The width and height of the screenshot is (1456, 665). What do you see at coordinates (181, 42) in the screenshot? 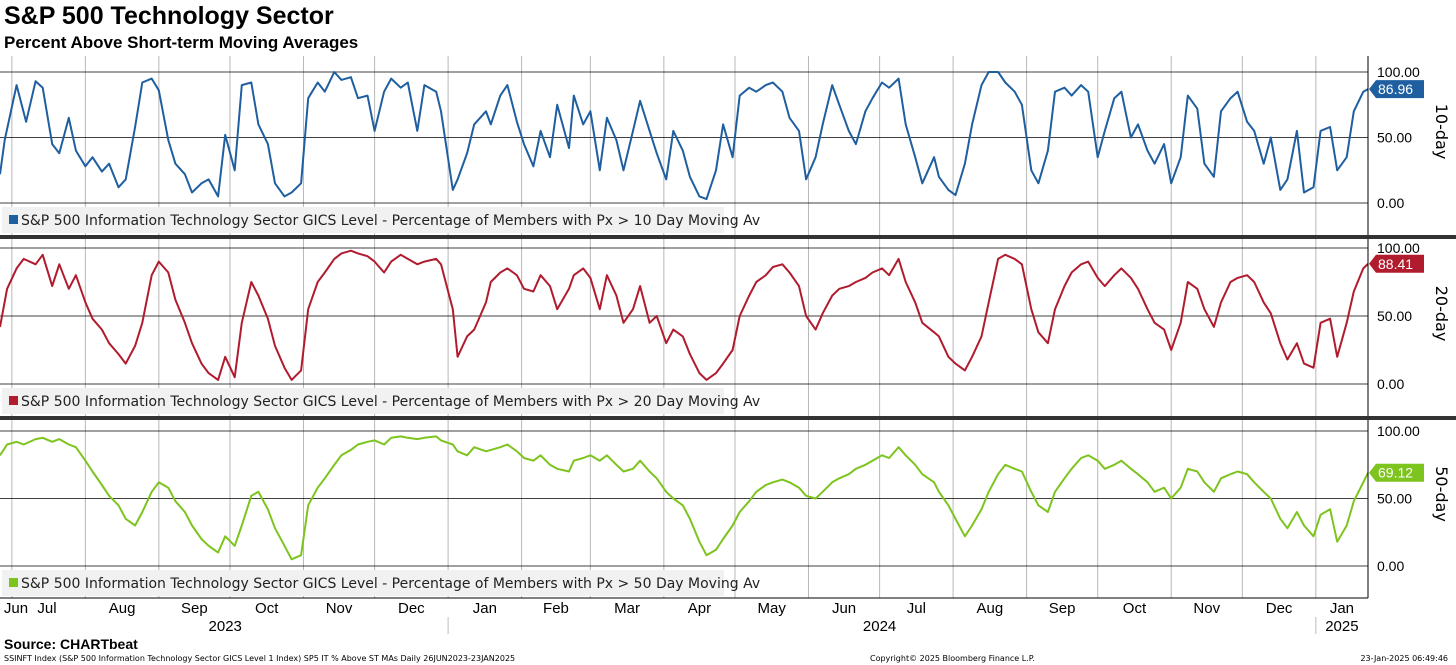
I see `chart-subtitle: Percent Above Short-term Moving Averages` at bounding box center [181, 42].